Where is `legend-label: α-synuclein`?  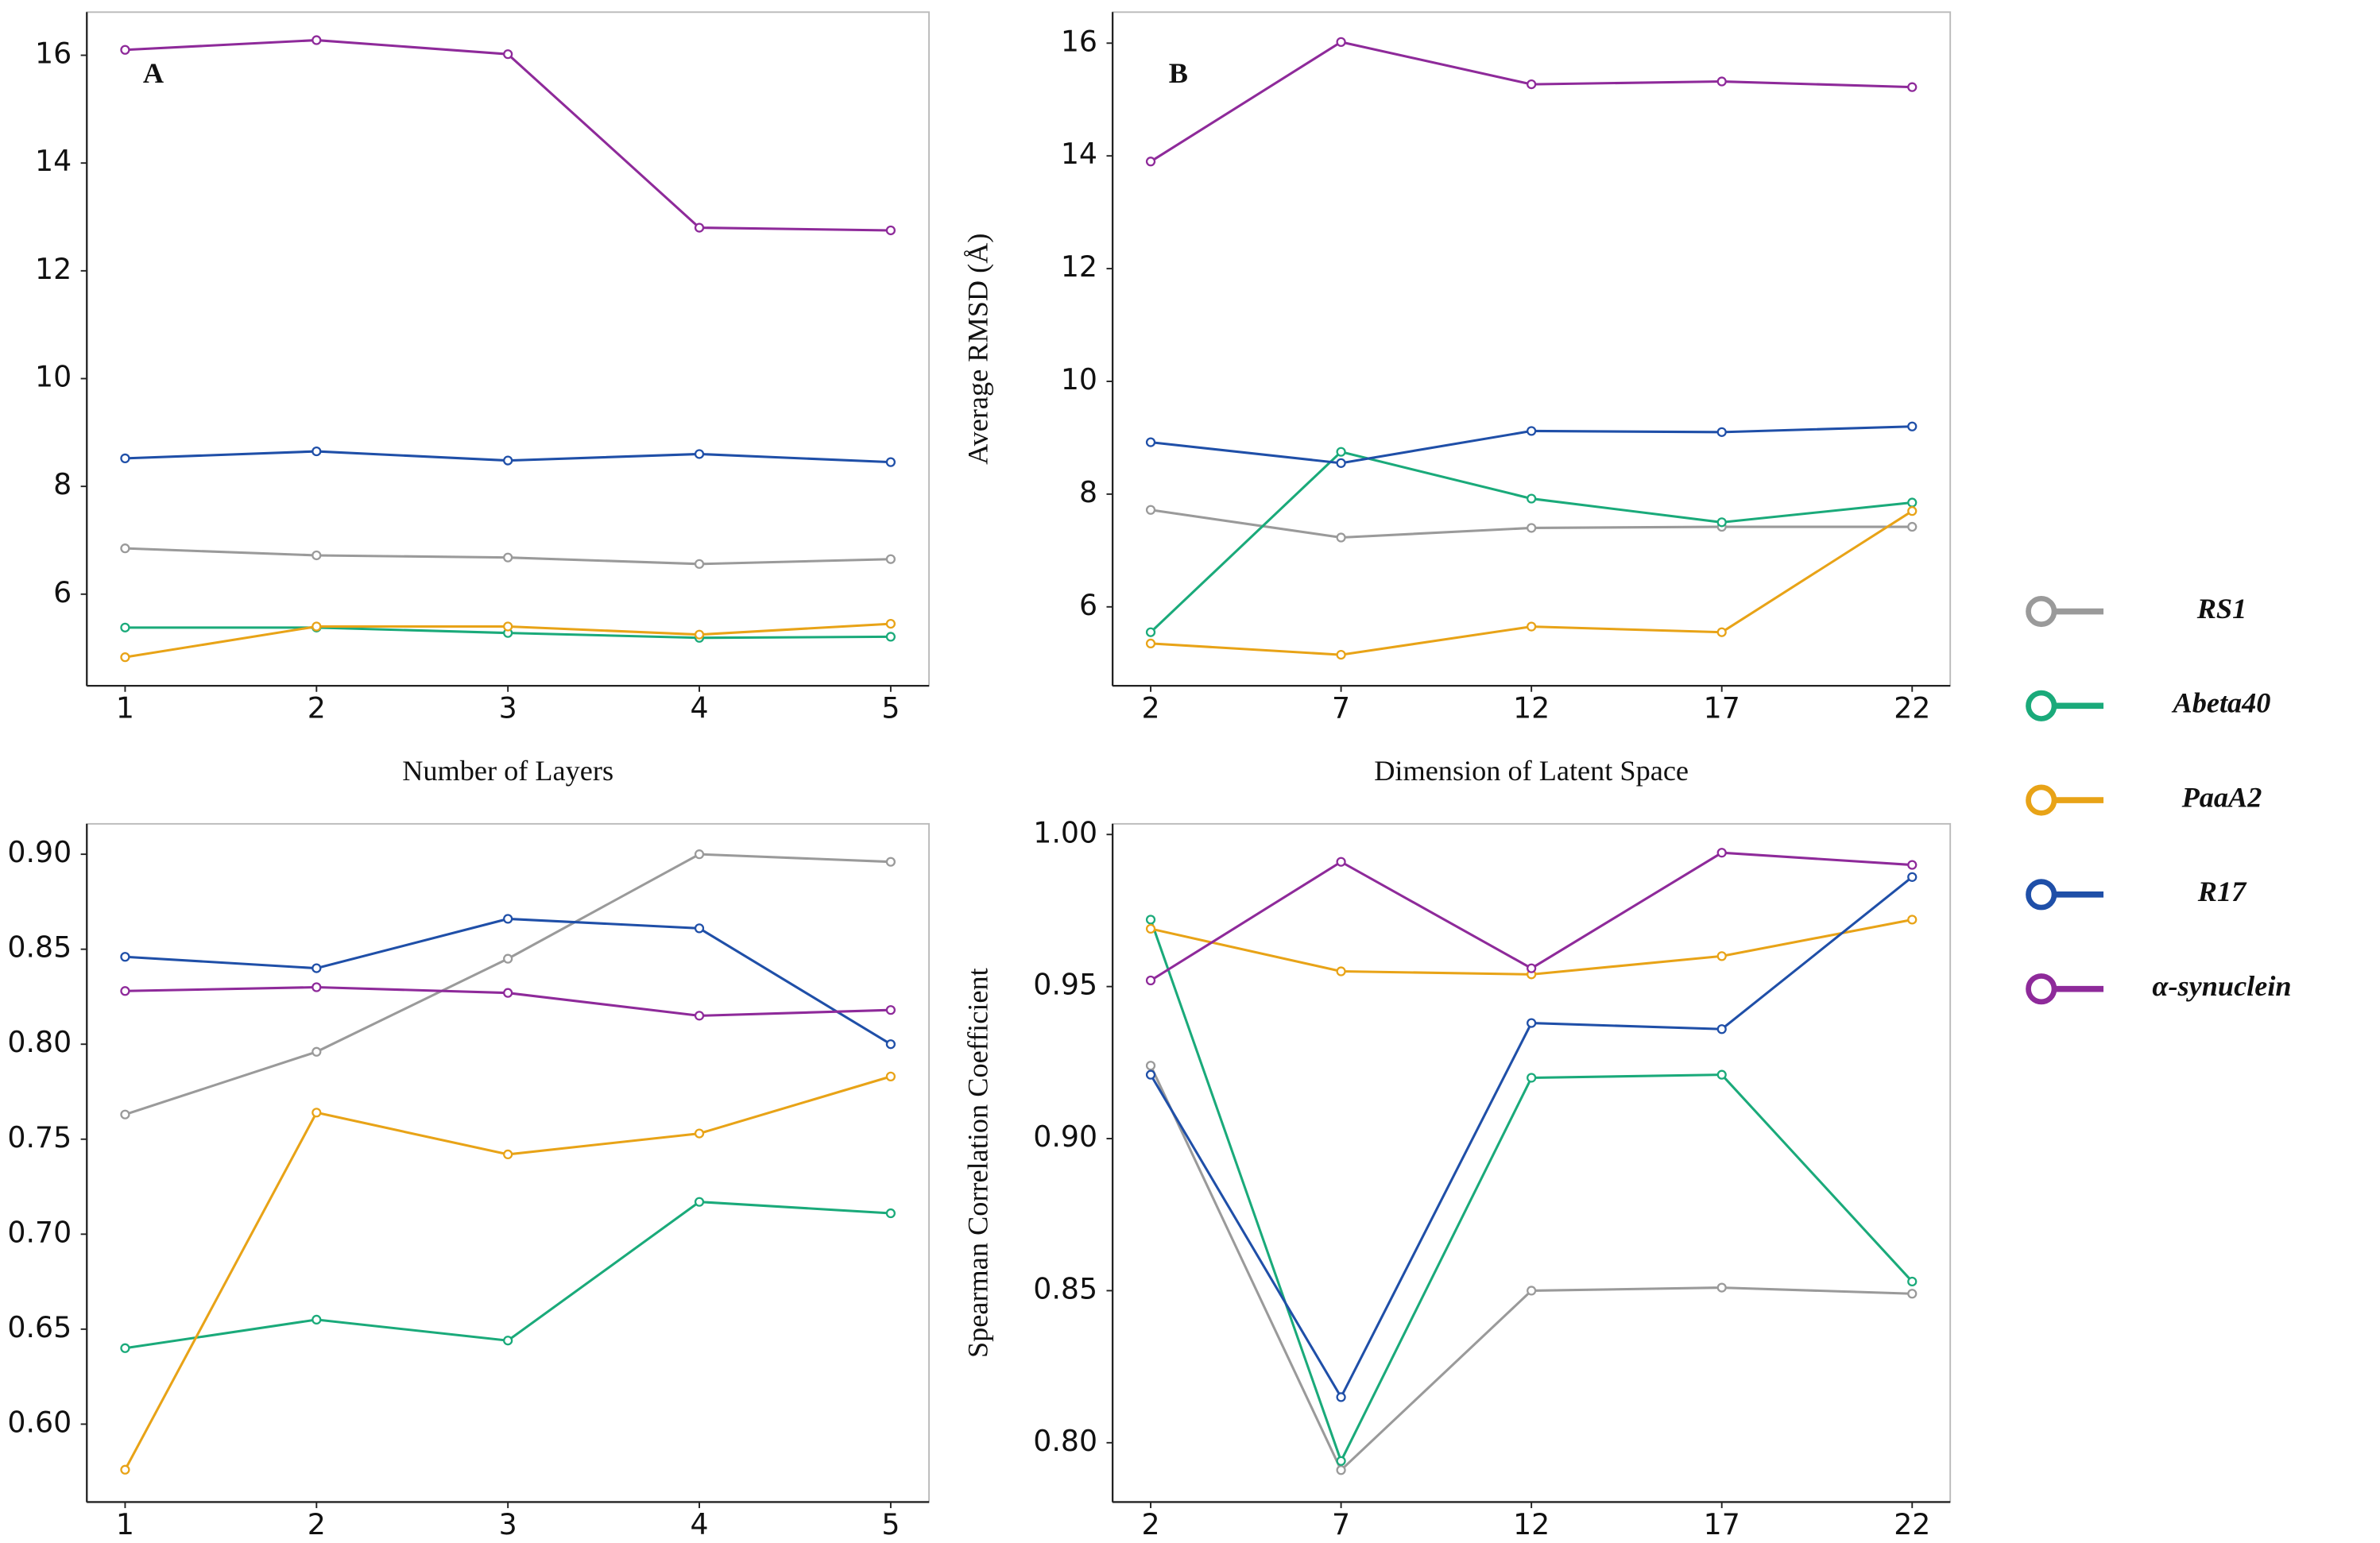
legend-label: α-synuclein is located at coordinates (2221, 986).